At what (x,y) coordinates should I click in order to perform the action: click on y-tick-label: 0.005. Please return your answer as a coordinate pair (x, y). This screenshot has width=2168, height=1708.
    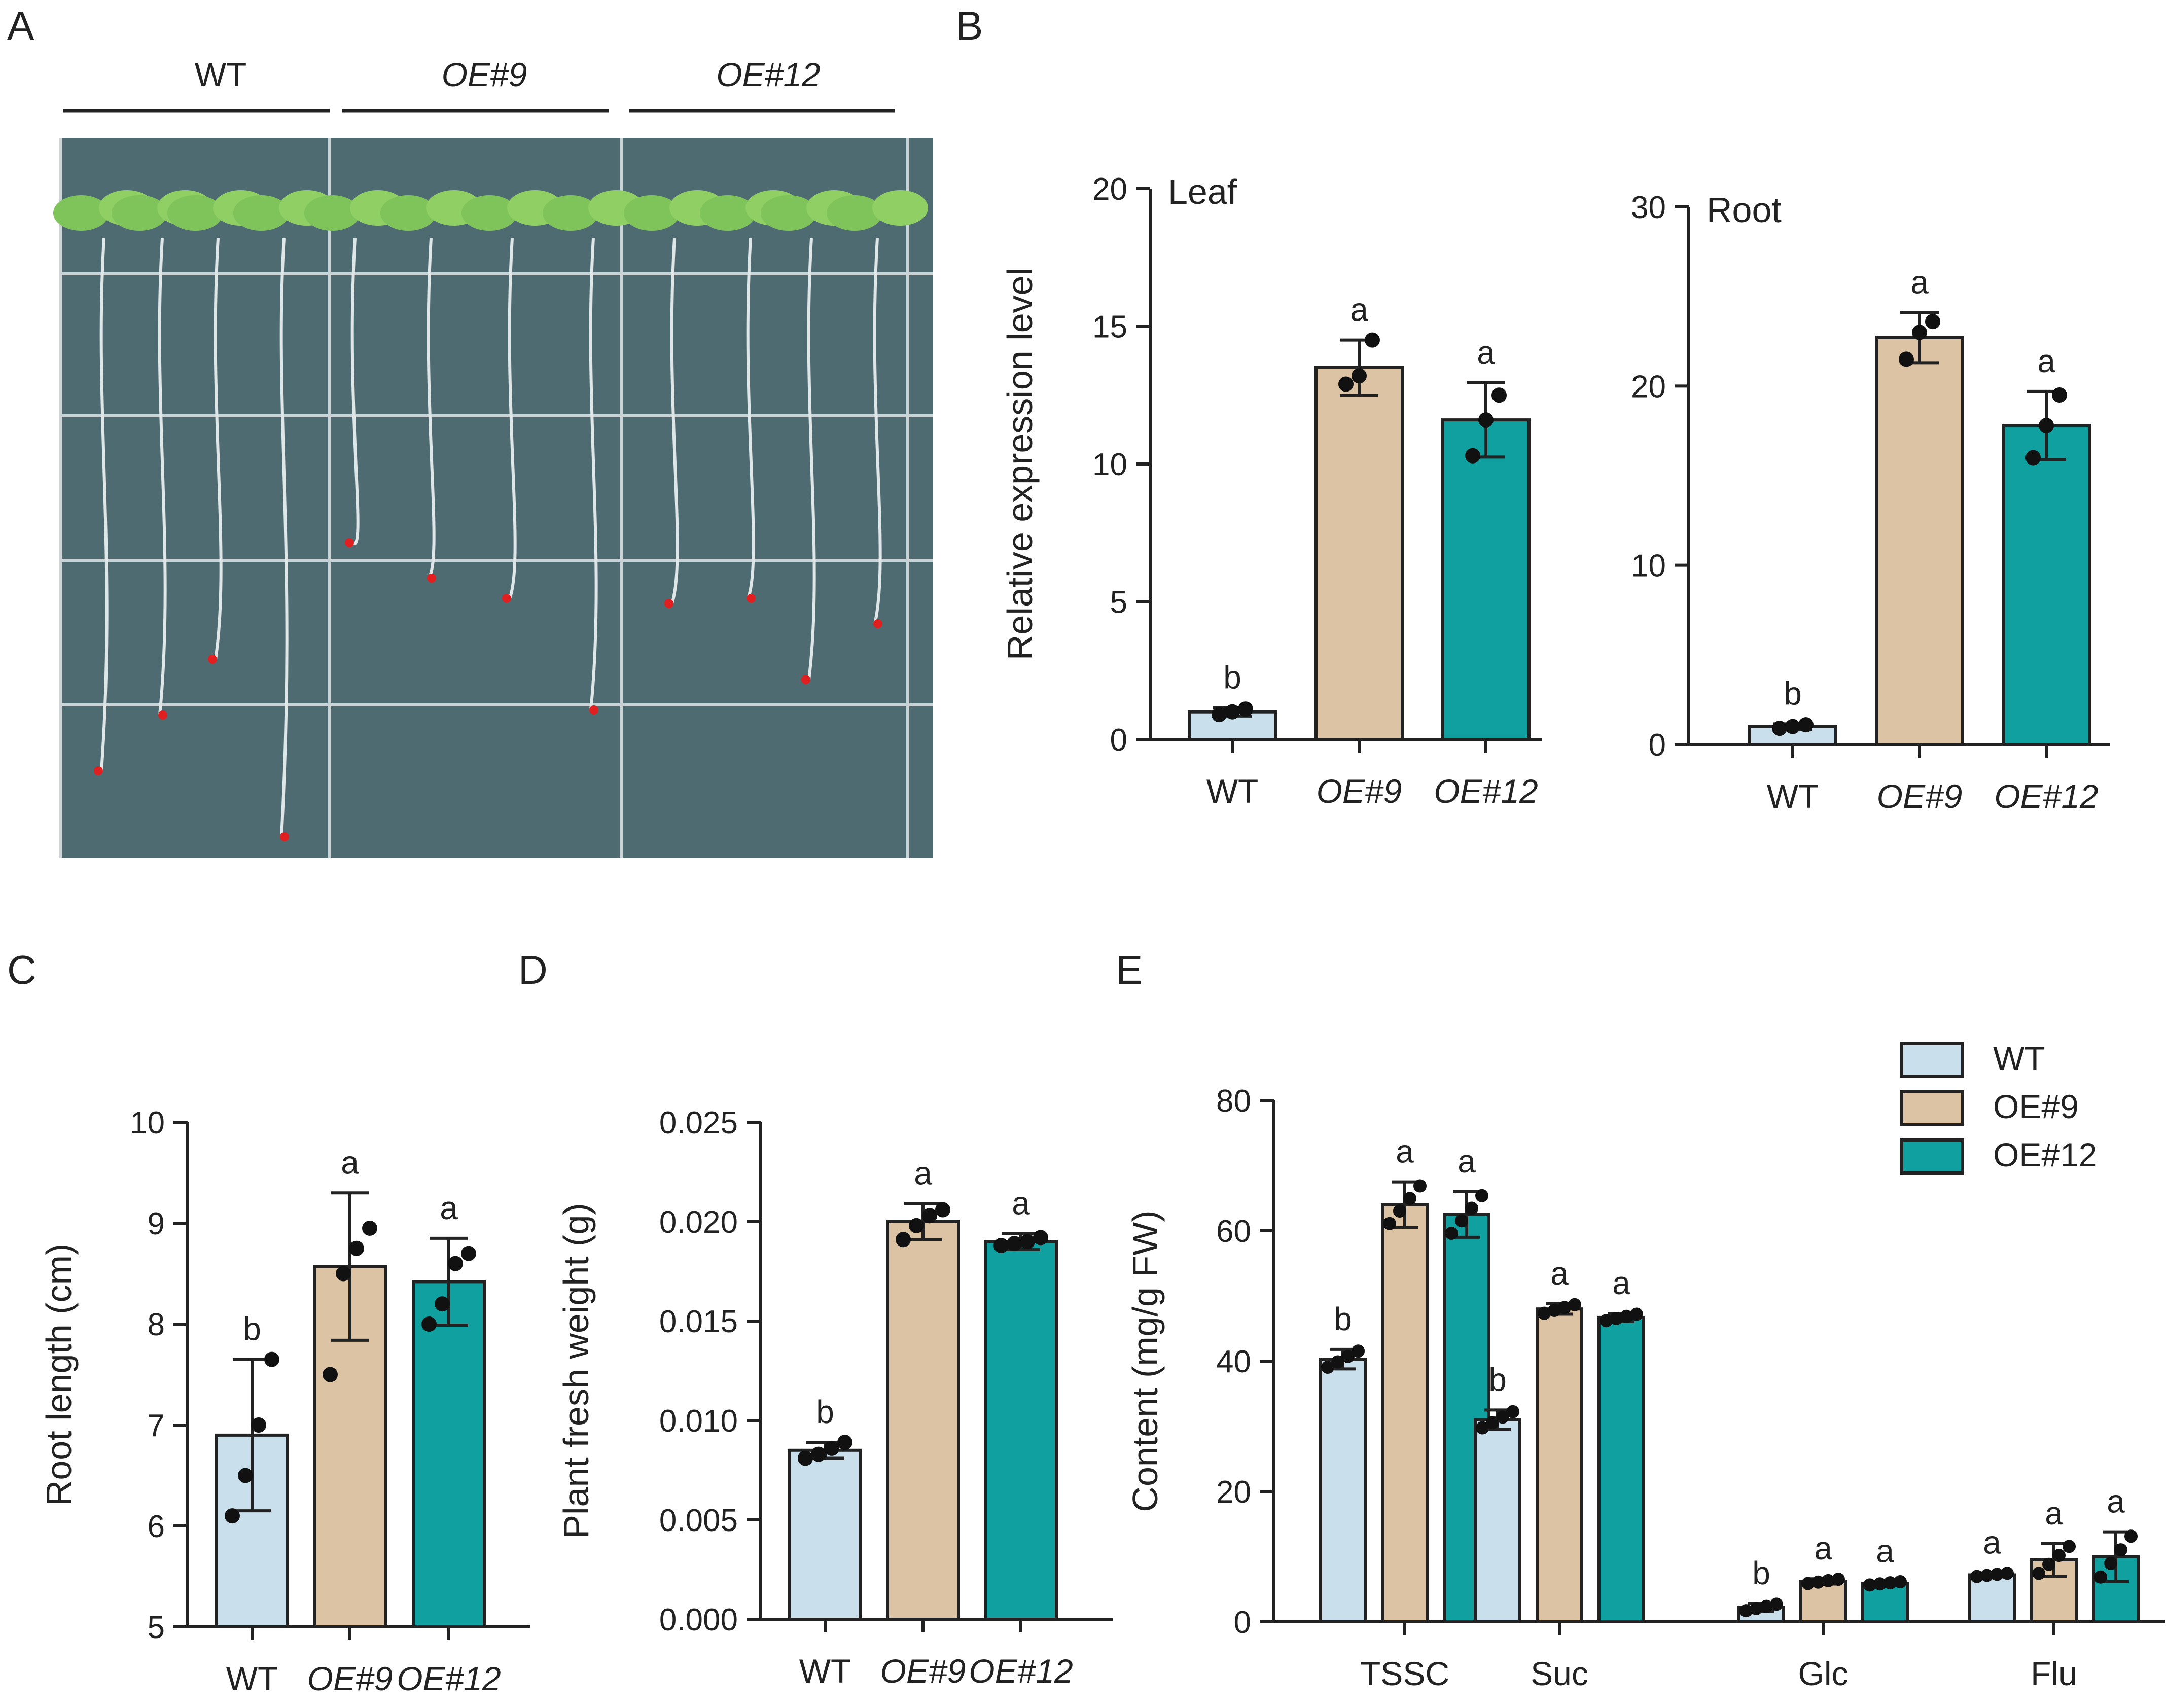
    Looking at the image, I should click on (698, 1521).